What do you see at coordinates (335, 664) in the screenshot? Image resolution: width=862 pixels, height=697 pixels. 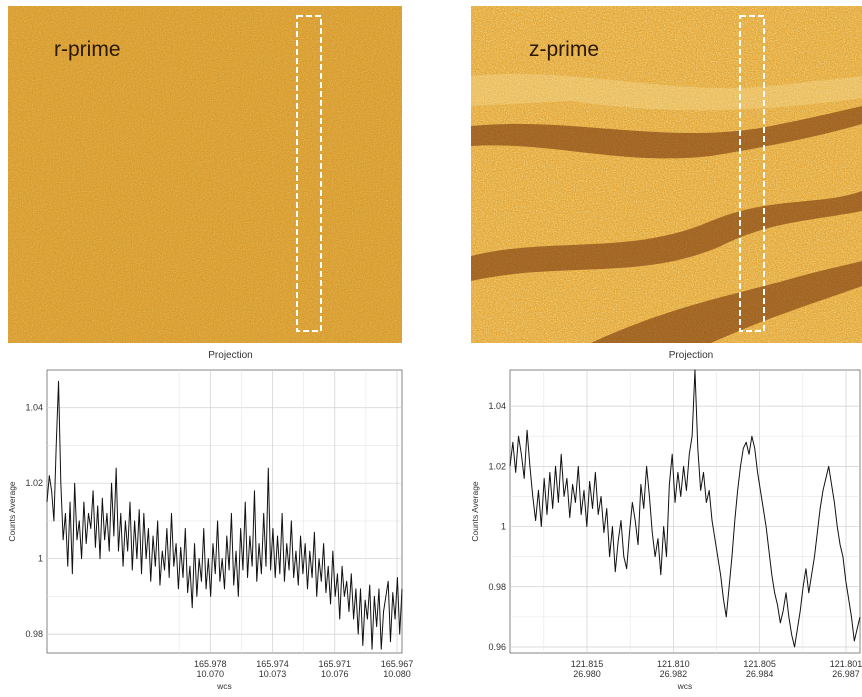 I see `x-tick-label-top: 165.971` at bounding box center [335, 664].